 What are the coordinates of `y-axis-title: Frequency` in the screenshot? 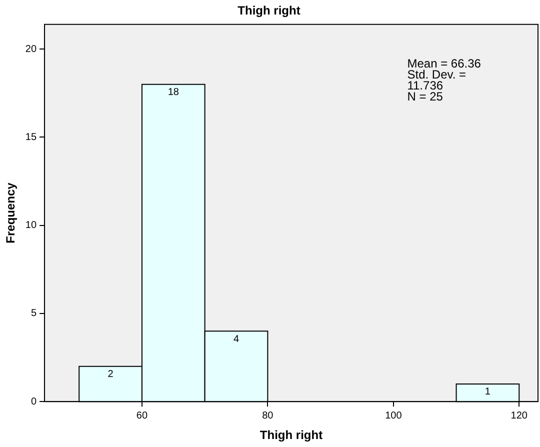 It's located at (11, 213).